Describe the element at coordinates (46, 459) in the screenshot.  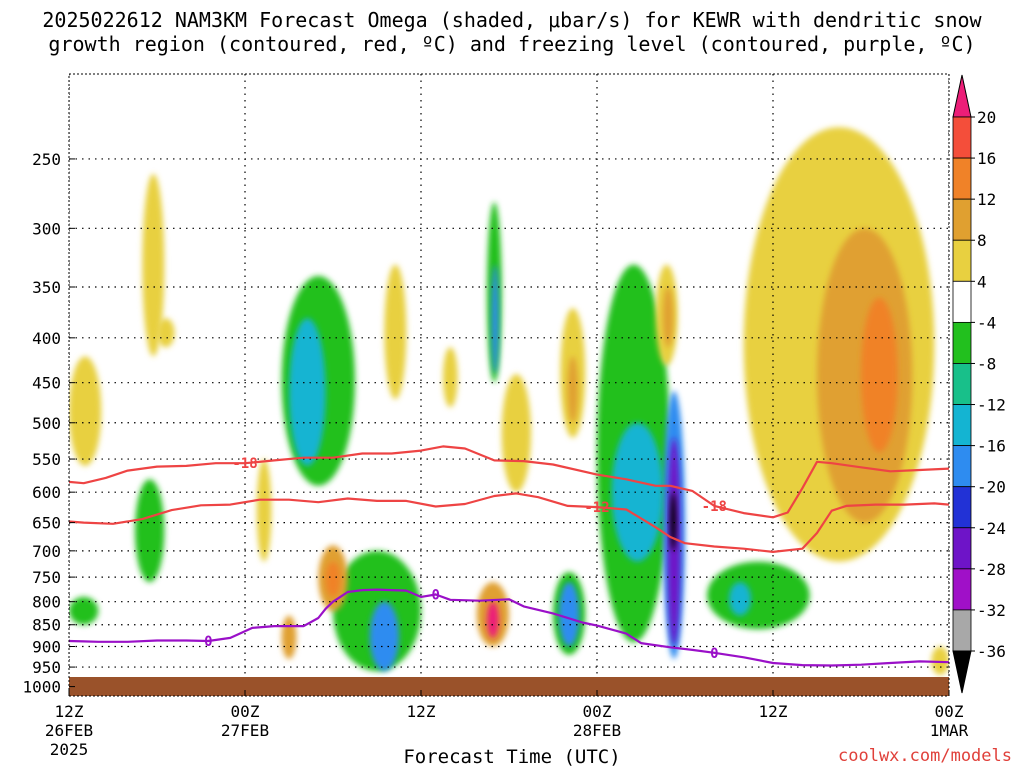
I see `y-tick-label-550: 550` at that location.